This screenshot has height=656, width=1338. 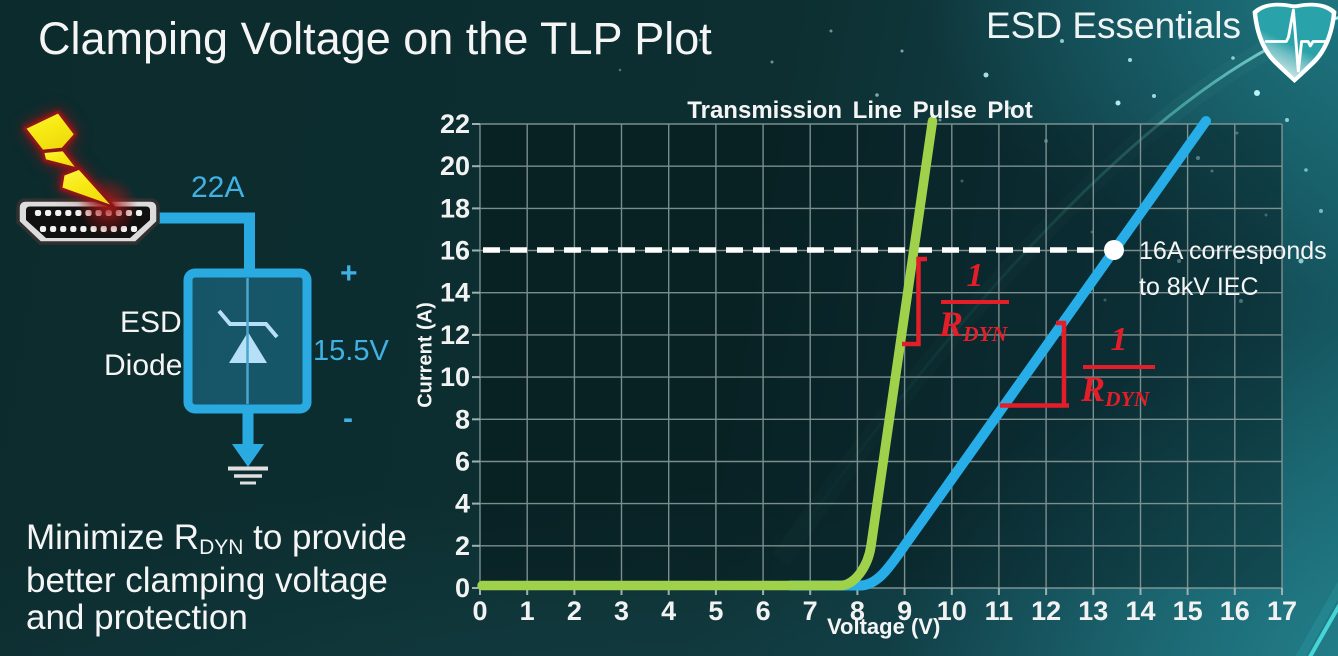 What do you see at coordinates (904, 611) in the screenshot?
I see `svg-text: 9` at bounding box center [904, 611].